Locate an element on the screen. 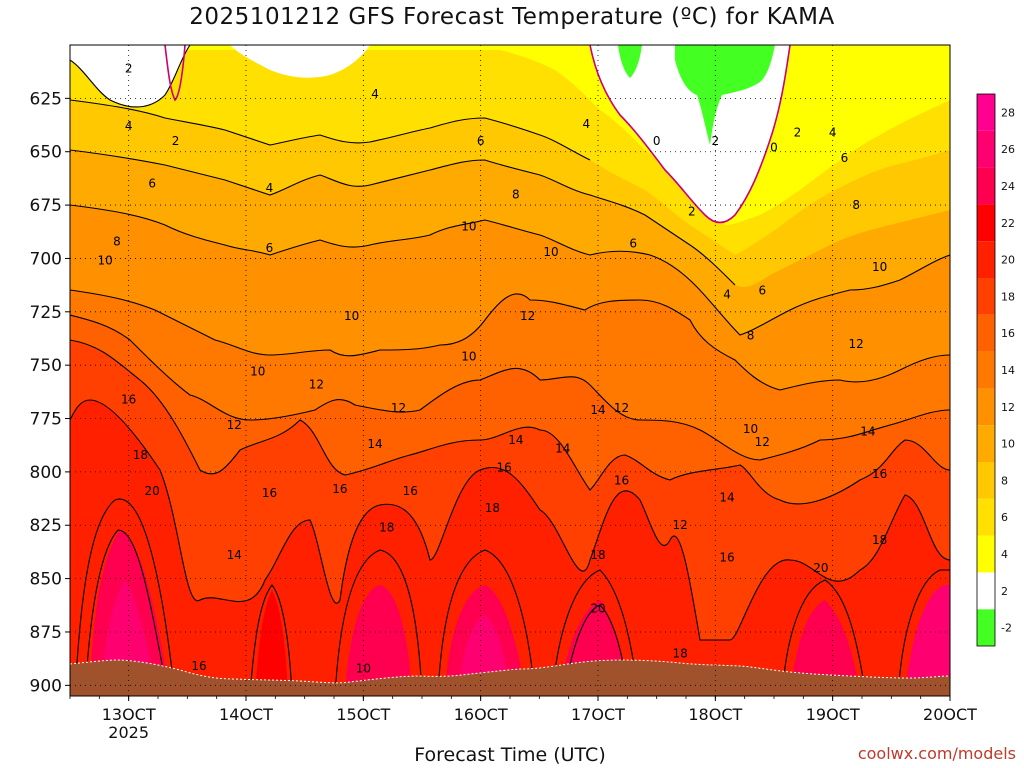  surface-edge is located at coordinates (510, 671).